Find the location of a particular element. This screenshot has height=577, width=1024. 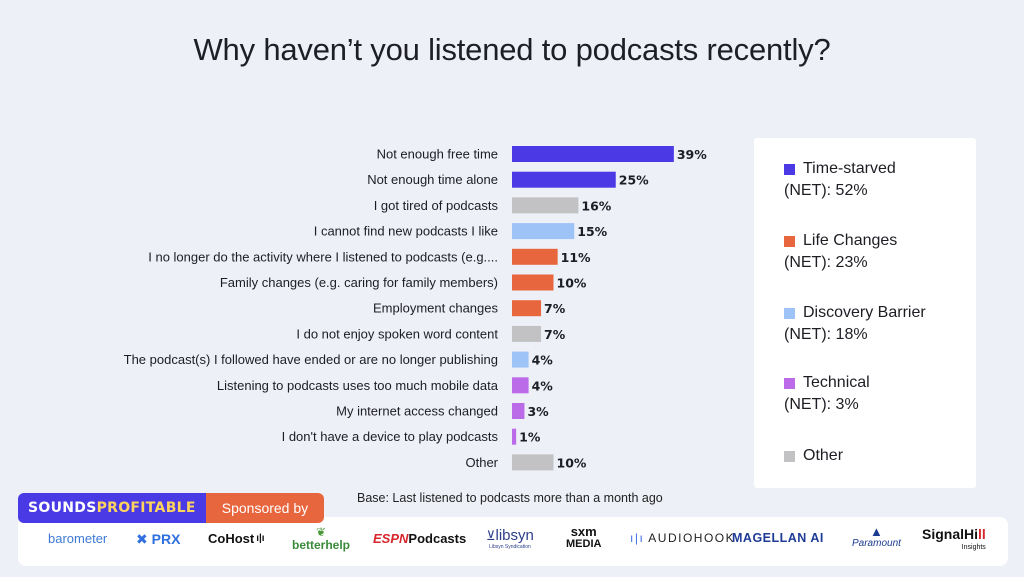

legend-label: Life Changes is located at coordinates (850, 240).